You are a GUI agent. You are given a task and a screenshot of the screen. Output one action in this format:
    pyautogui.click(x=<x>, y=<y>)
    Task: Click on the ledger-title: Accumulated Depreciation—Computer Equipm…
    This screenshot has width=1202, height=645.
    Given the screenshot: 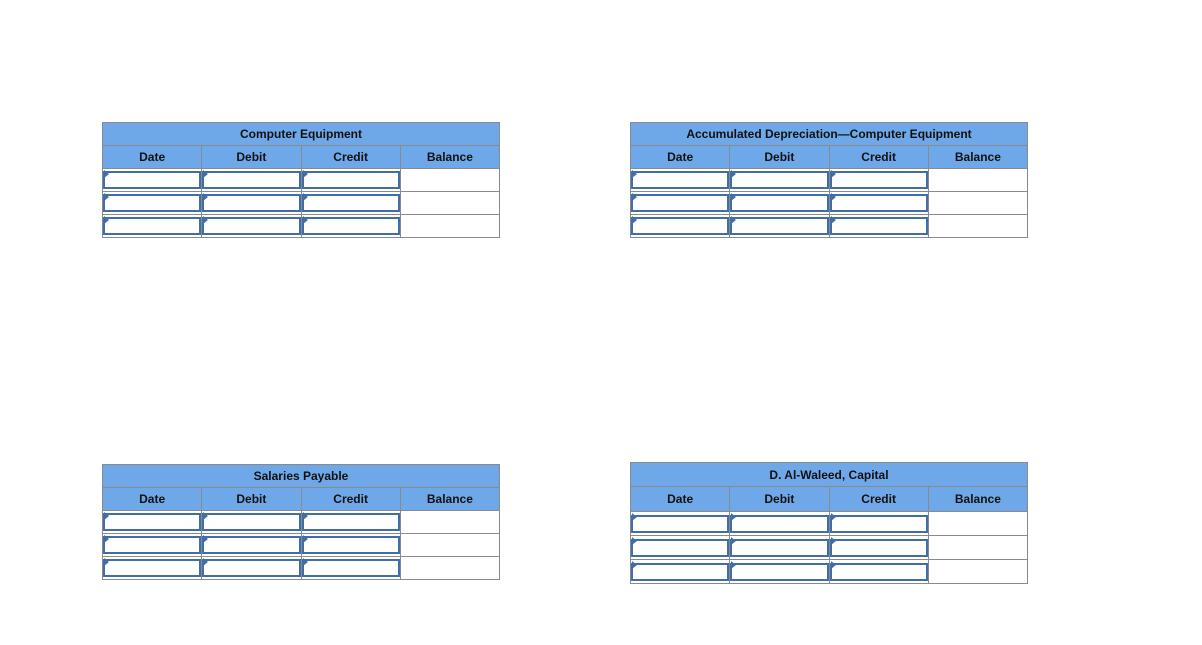 What is the action you would take?
    pyautogui.click(x=829, y=134)
    